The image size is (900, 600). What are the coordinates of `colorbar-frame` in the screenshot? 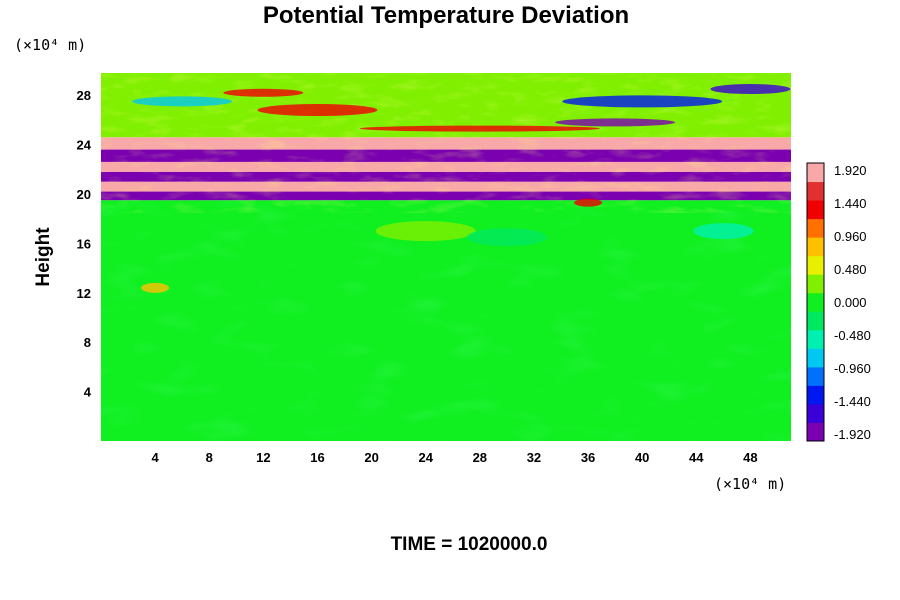 It's located at (815, 302).